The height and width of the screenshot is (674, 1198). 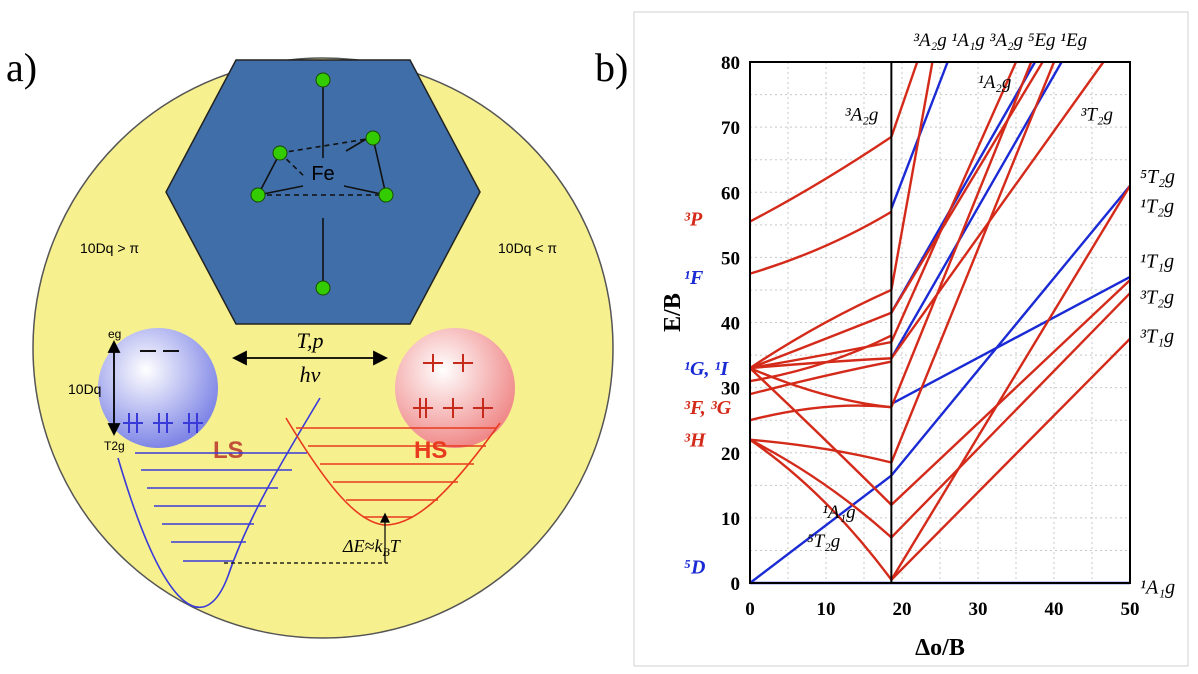 I want to click on hs-sphere, so click(x=455, y=388).